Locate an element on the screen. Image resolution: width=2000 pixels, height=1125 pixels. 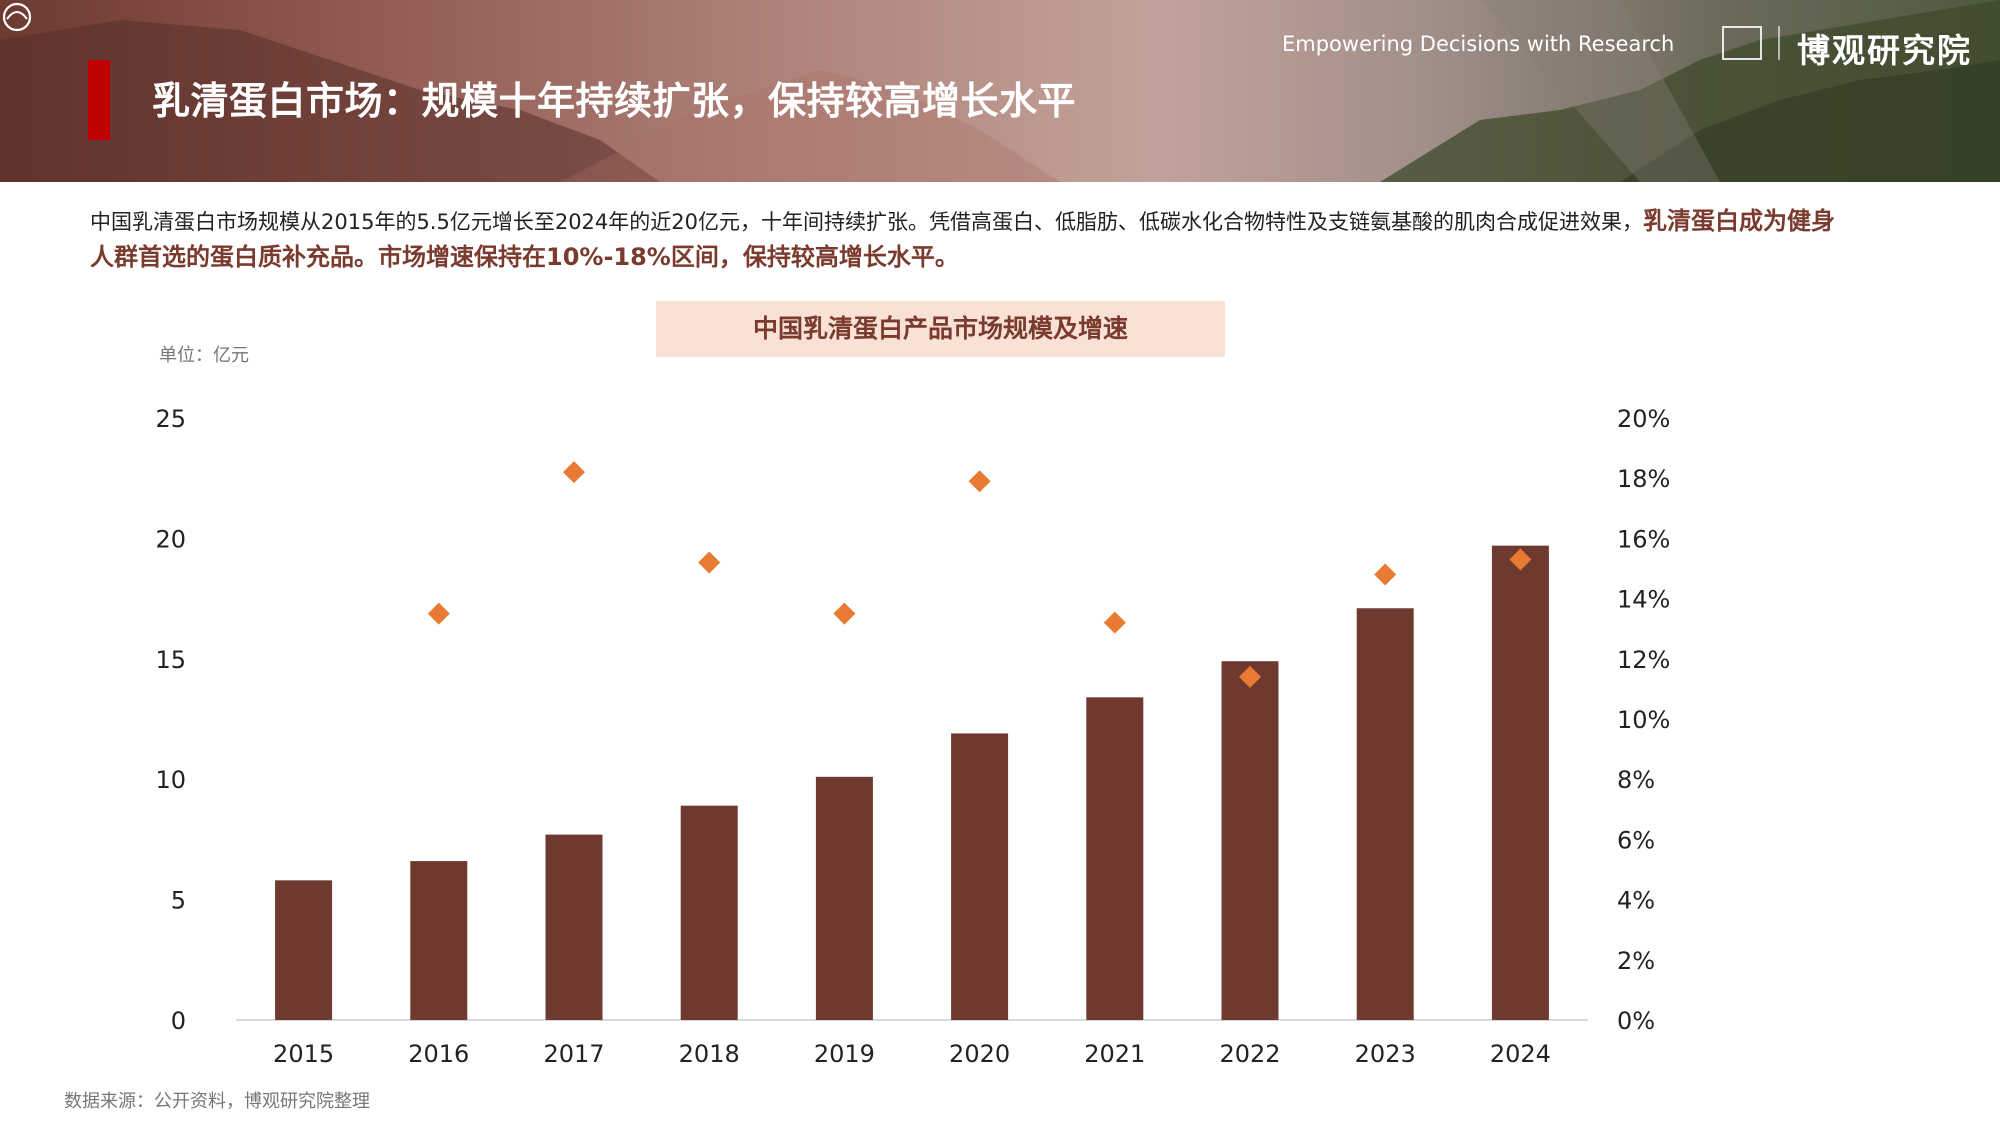
y-right-tick-label: 10% is located at coordinates (1643, 720).